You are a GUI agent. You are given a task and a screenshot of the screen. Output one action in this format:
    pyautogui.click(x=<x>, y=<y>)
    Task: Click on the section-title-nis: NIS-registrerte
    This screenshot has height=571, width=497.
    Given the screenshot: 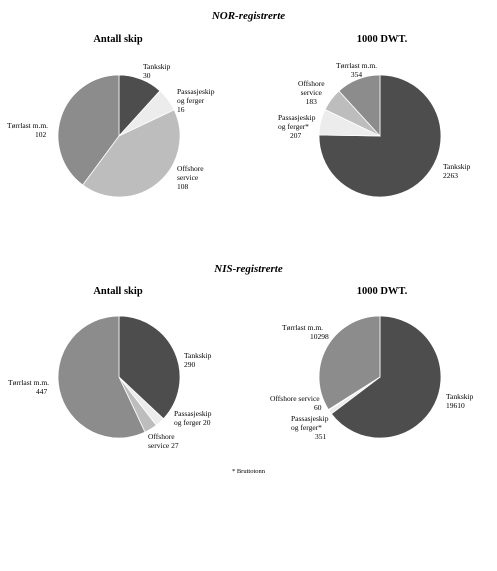 What is the action you would take?
    pyautogui.click(x=248, y=269)
    